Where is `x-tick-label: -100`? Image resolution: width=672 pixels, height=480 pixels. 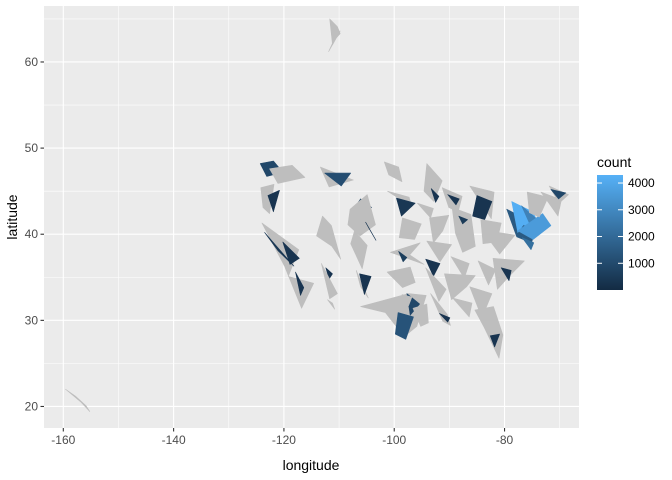 x-tick-label: -100 is located at coordinates (394, 440).